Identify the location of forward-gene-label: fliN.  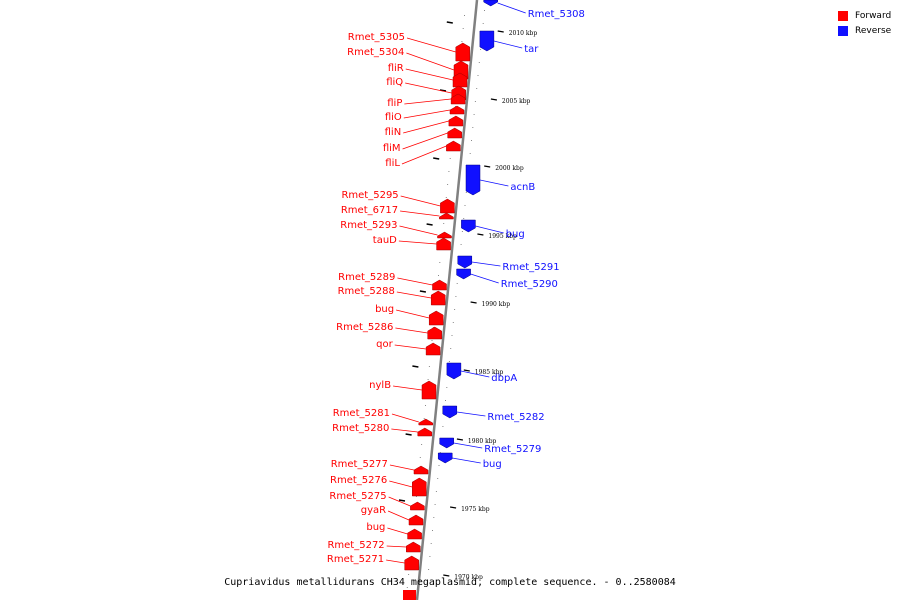
(393, 132).